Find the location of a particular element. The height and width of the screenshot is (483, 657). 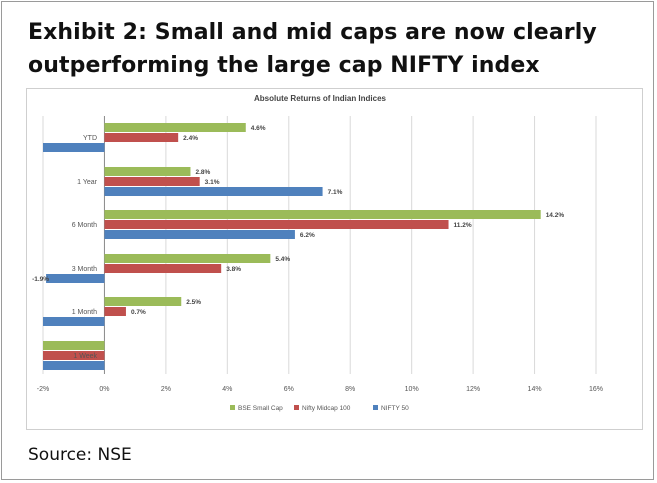

data-label: 3.8% is located at coordinates (233, 269).